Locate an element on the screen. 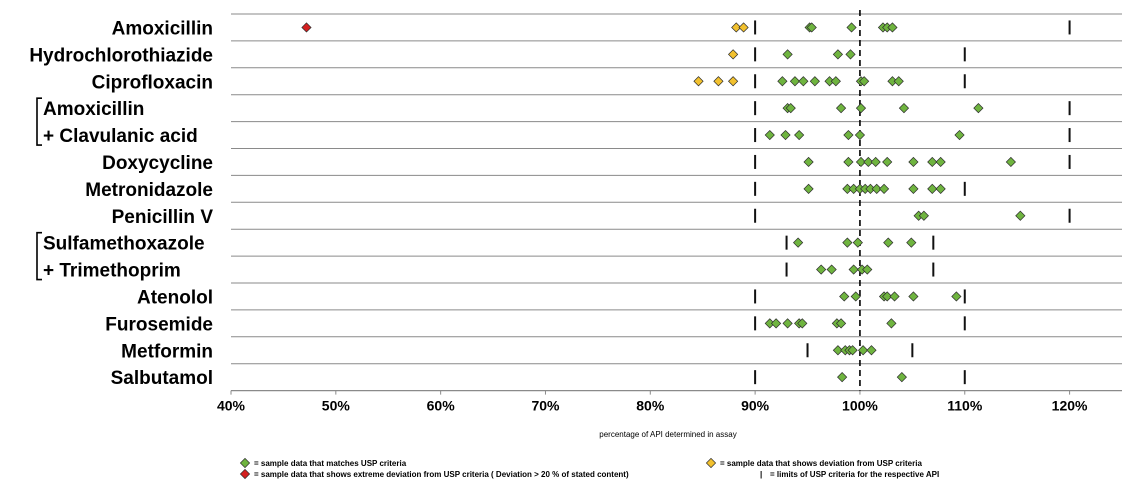  row-label: Doxycycline is located at coordinates (157, 163).